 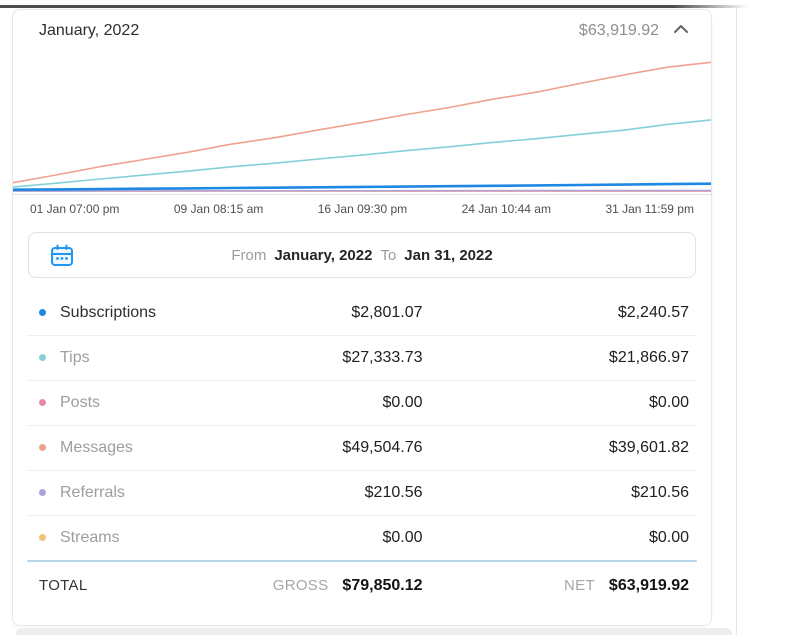 What do you see at coordinates (75, 208) in the screenshot?
I see `x-tick-label: 01 Jan 07:00 pm` at bounding box center [75, 208].